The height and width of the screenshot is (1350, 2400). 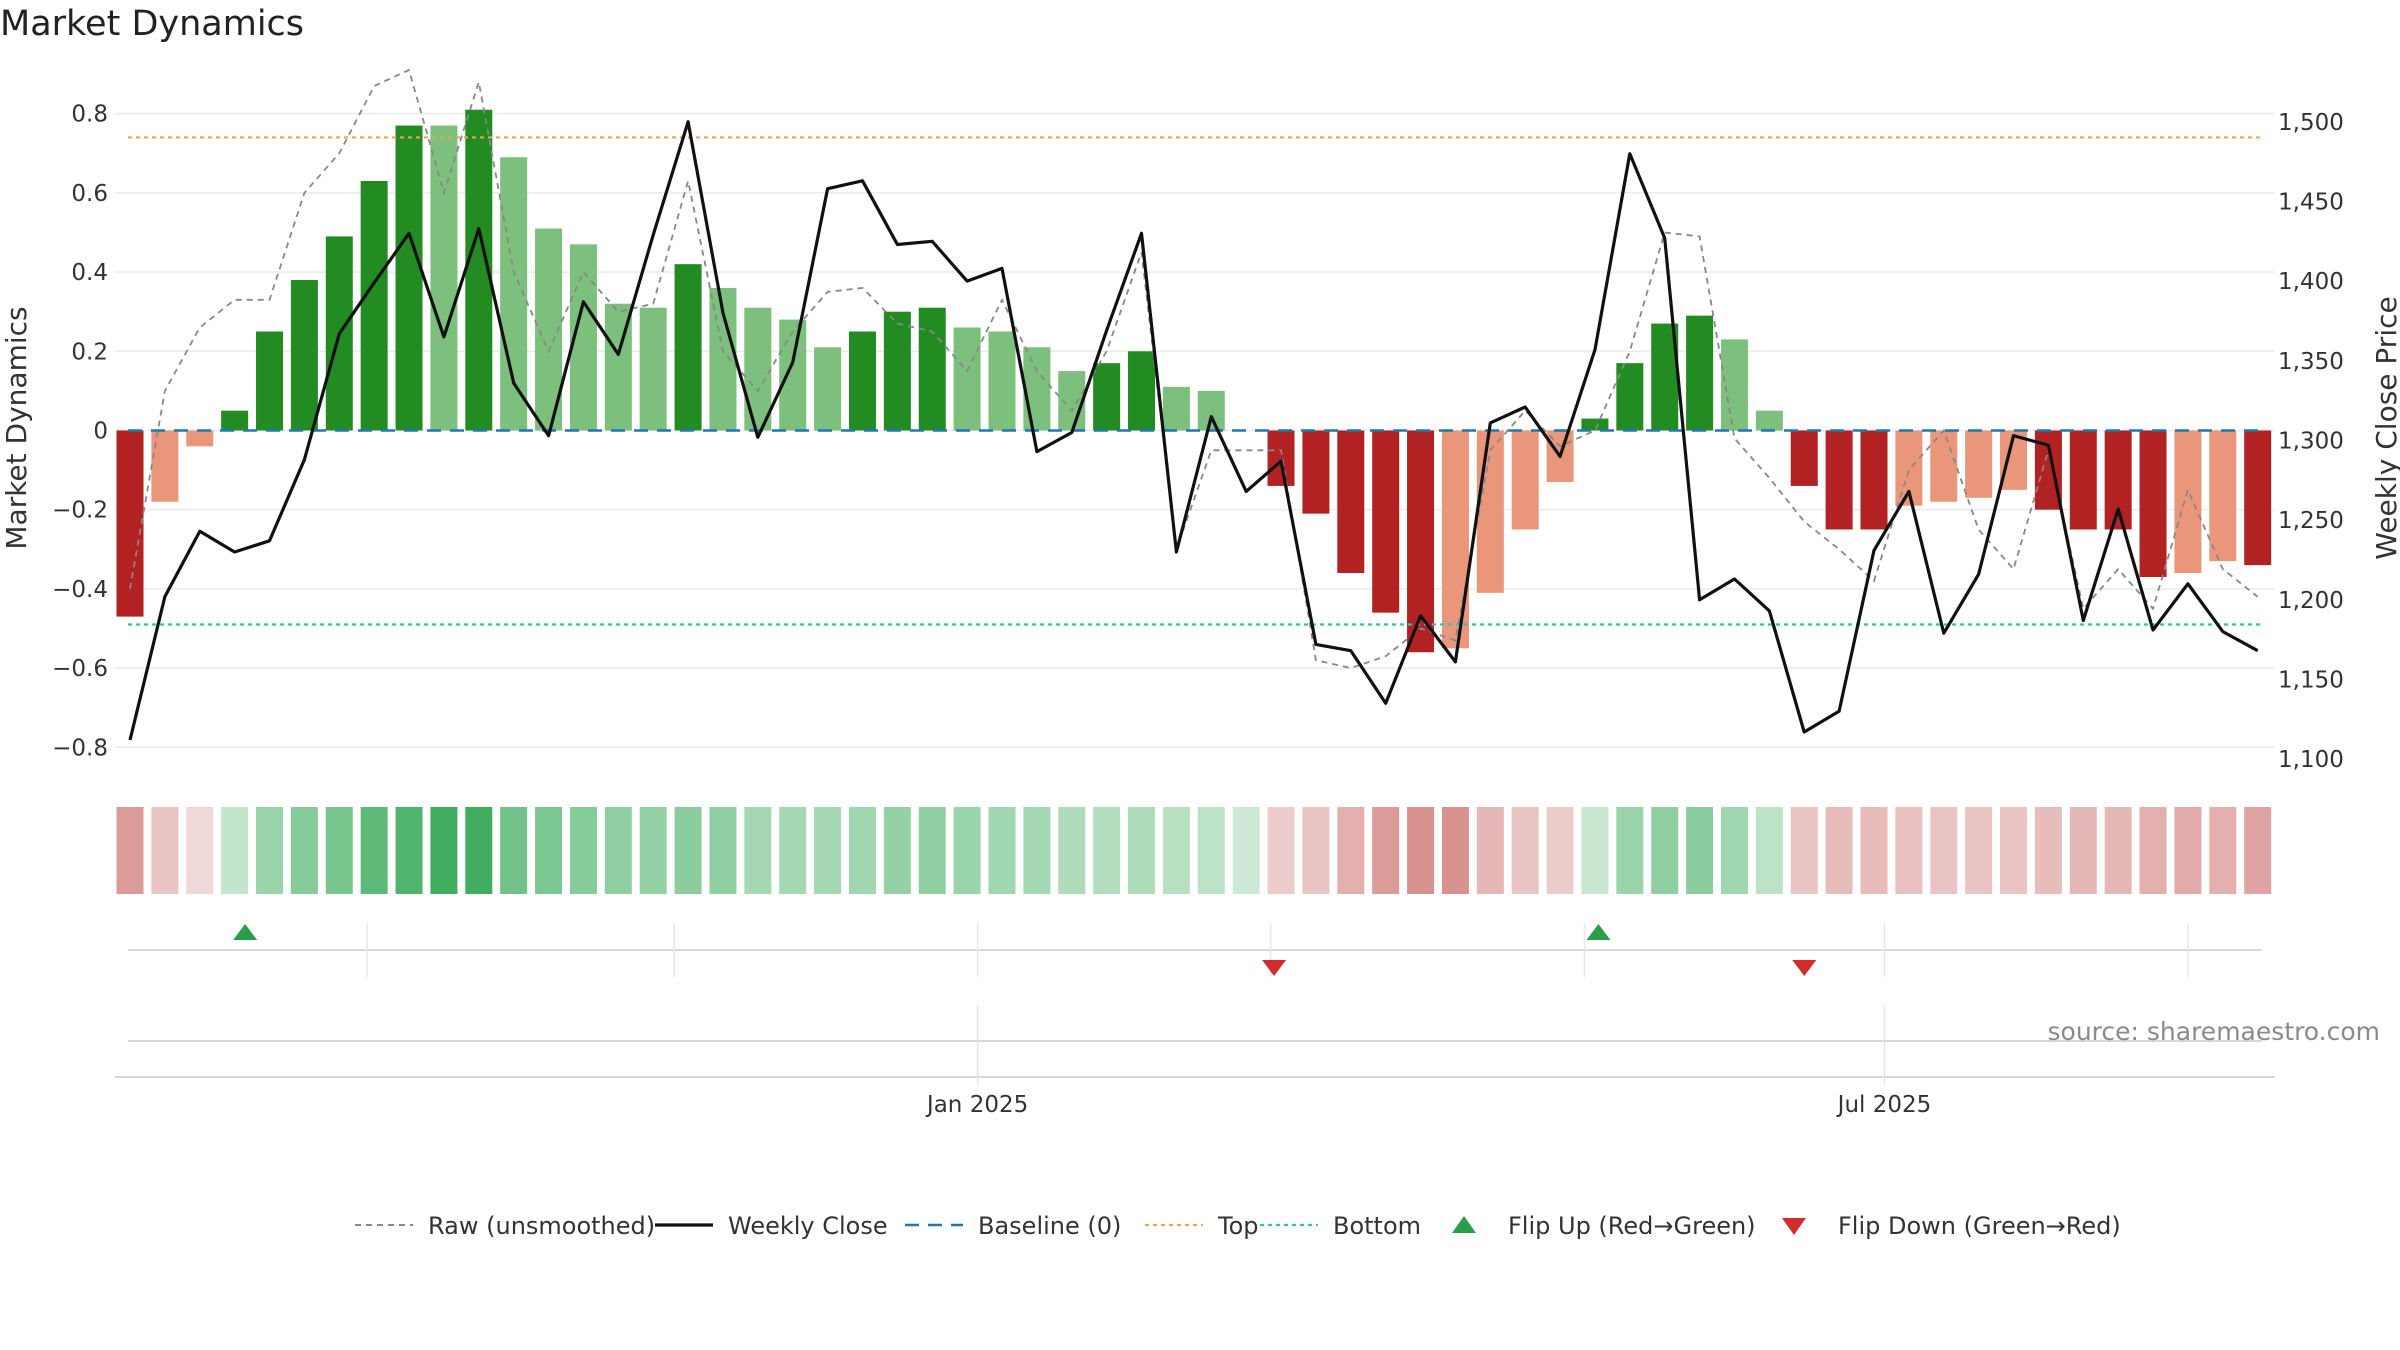 I want to click on left-tick-label: −0.6, so click(x=80, y=669).